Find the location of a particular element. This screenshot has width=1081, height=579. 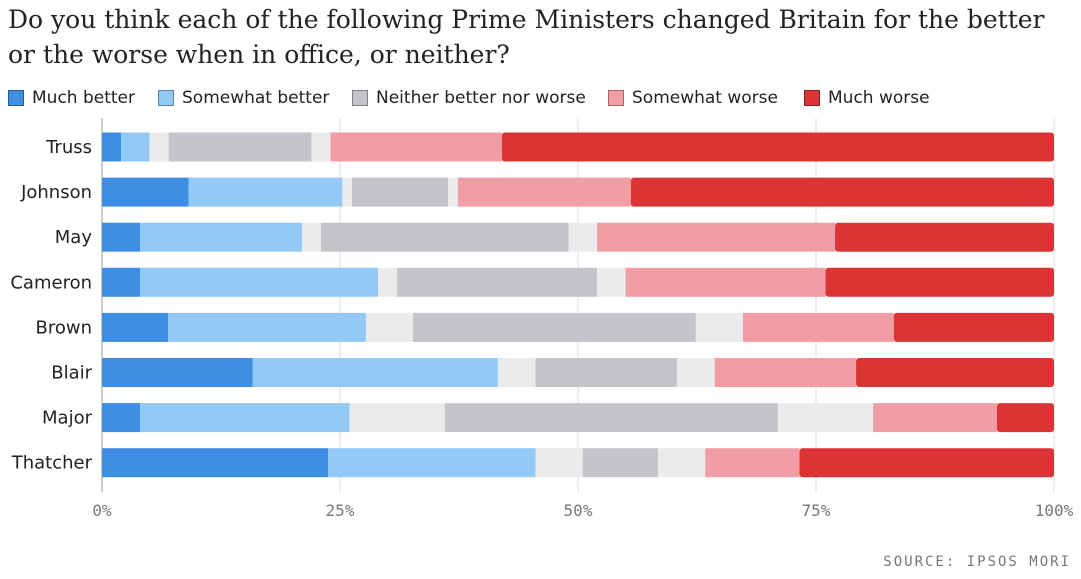

category-label: Cameron is located at coordinates (51, 282).